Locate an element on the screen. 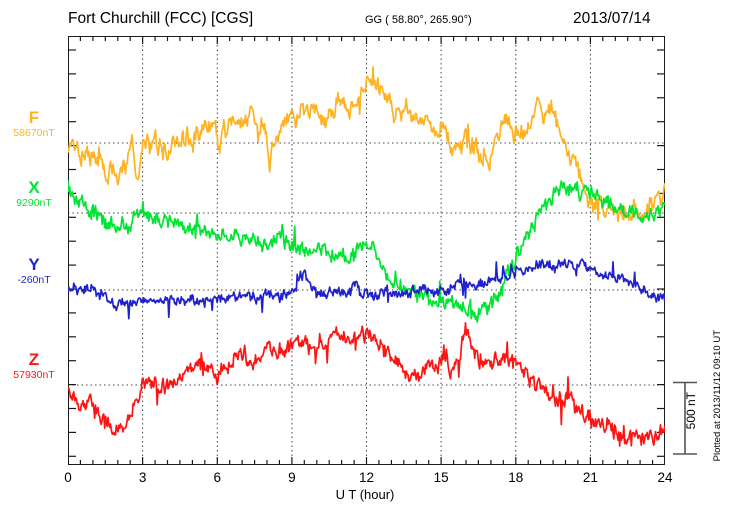 This screenshot has width=730, height=520. x-tick-0: 0 is located at coordinates (68, 477).